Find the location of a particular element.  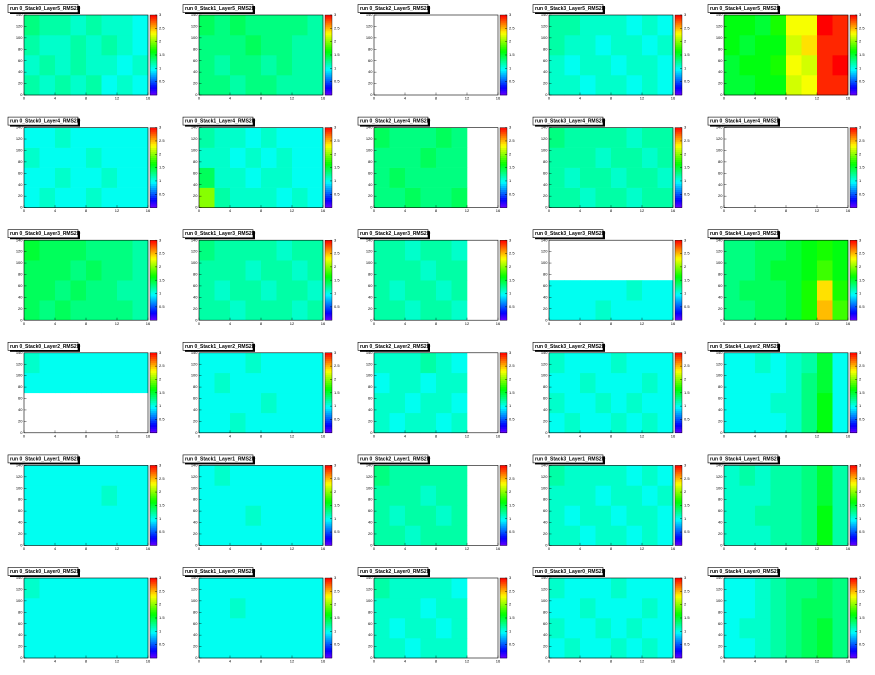

y-tick-label: 80 is located at coordinates (720, 499).